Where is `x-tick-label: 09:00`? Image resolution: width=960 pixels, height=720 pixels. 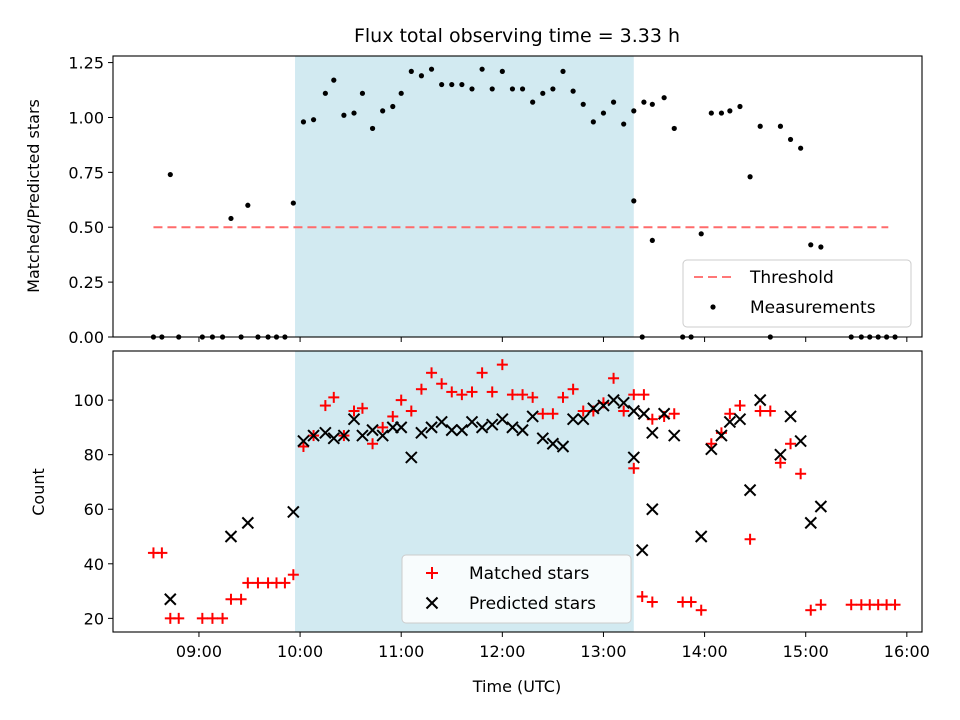
x-tick-label: 09:00 is located at coordinates (199, 651).